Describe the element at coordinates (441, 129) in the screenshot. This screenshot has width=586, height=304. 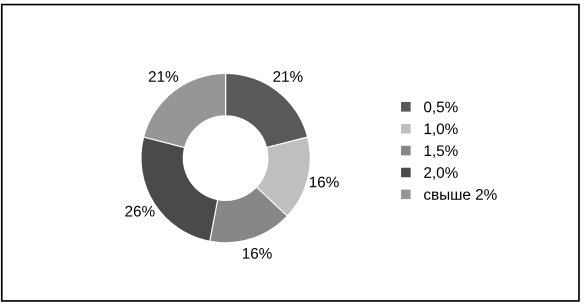
I see `legend-label: 1,0%` at that location.